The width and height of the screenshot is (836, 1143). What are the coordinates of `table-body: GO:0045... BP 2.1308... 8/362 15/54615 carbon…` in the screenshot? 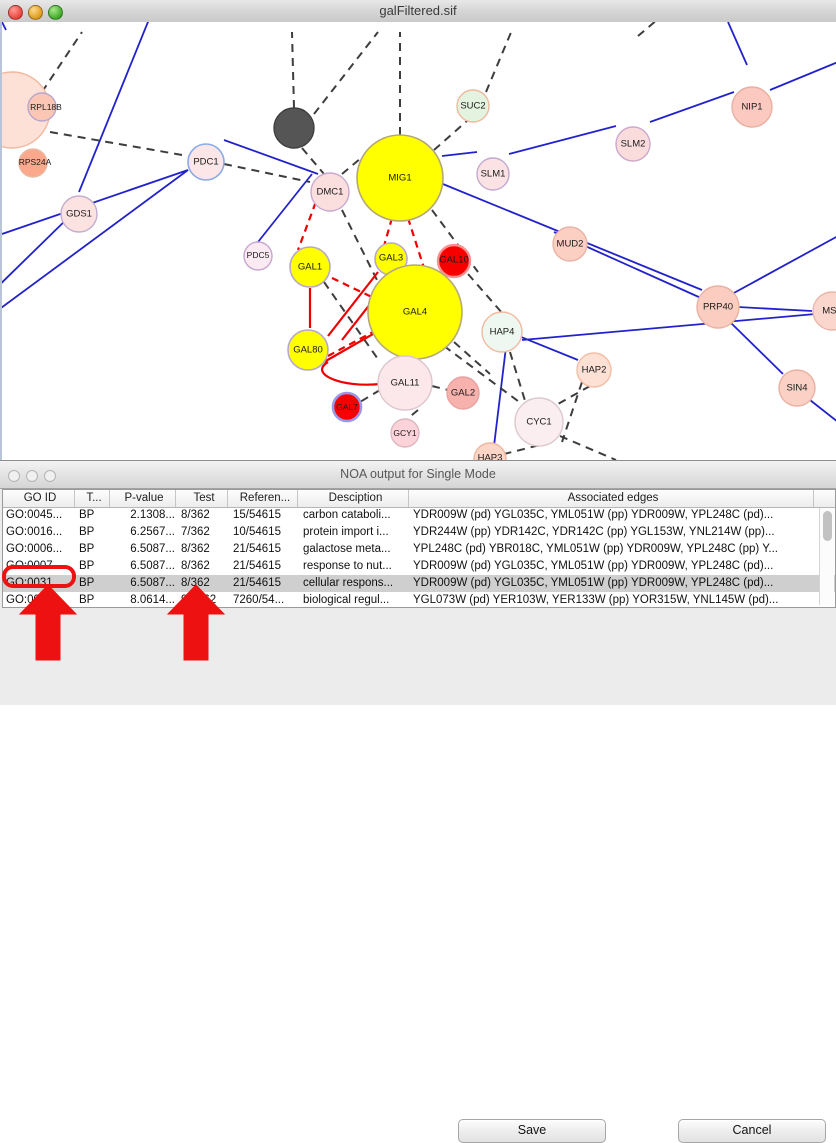 It's located at (419, 556).